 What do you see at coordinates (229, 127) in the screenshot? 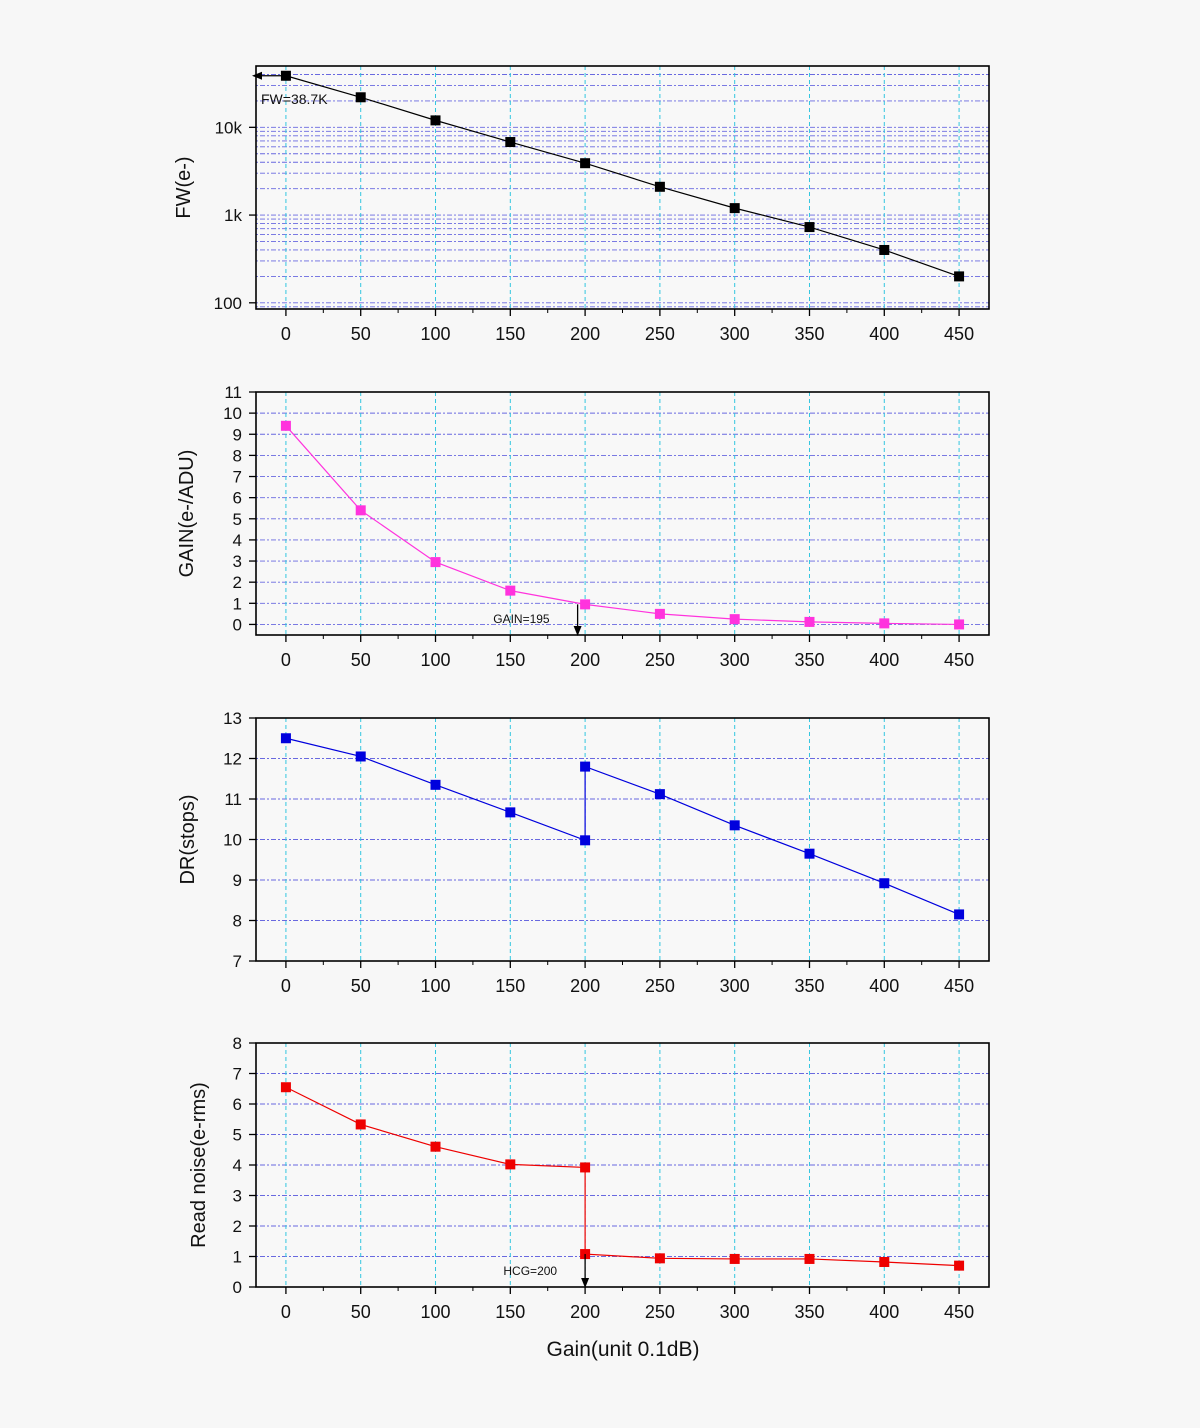
I see `y-tick-label: 10k` at bounding box center [229, 127].